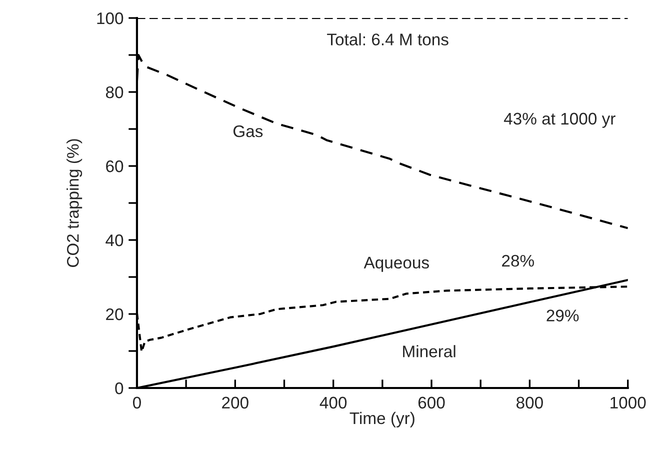 The width and height of the screenshot is (663, 469). I want to click on y-tick-label: 0, so click(119, 388).